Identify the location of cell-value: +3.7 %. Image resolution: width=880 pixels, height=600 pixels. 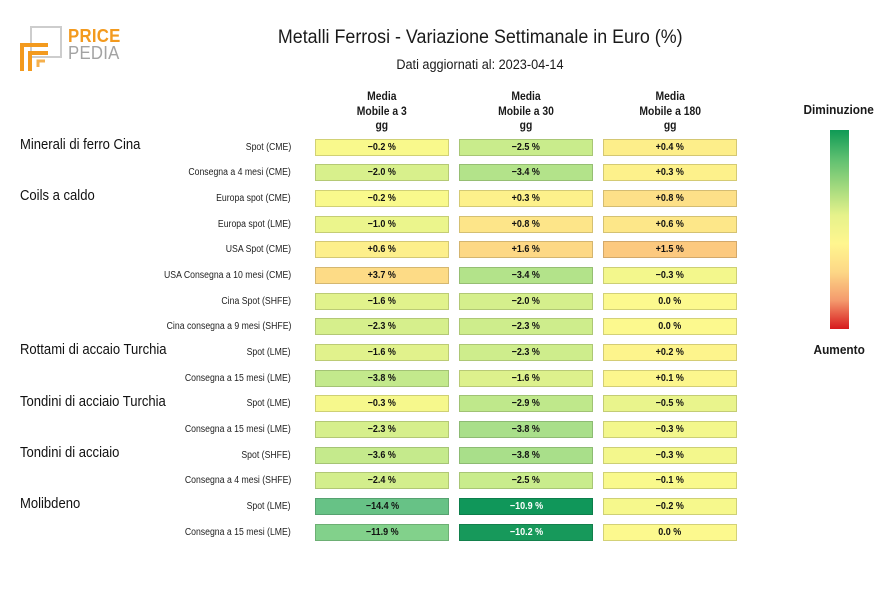
(382, 275).